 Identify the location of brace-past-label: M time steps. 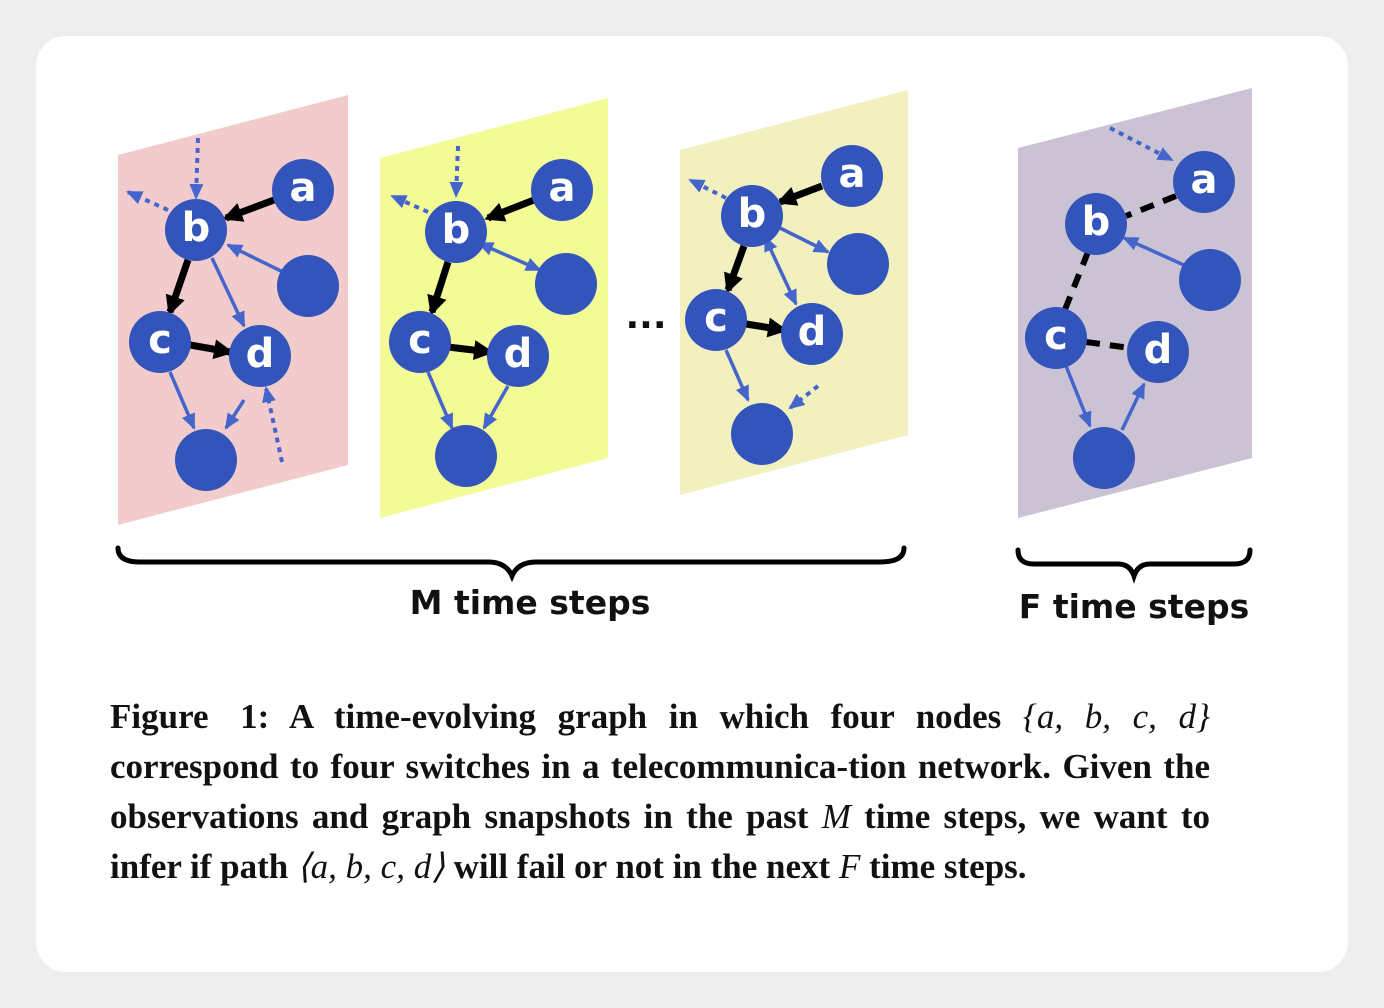
(530, 602).